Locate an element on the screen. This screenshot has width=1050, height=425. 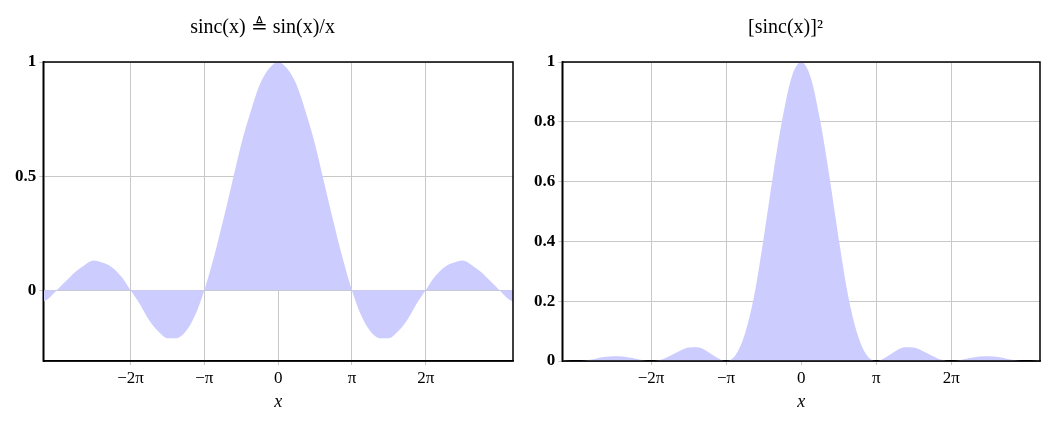
y-tick-label: 0.5 is located at coordinates (26, 175).